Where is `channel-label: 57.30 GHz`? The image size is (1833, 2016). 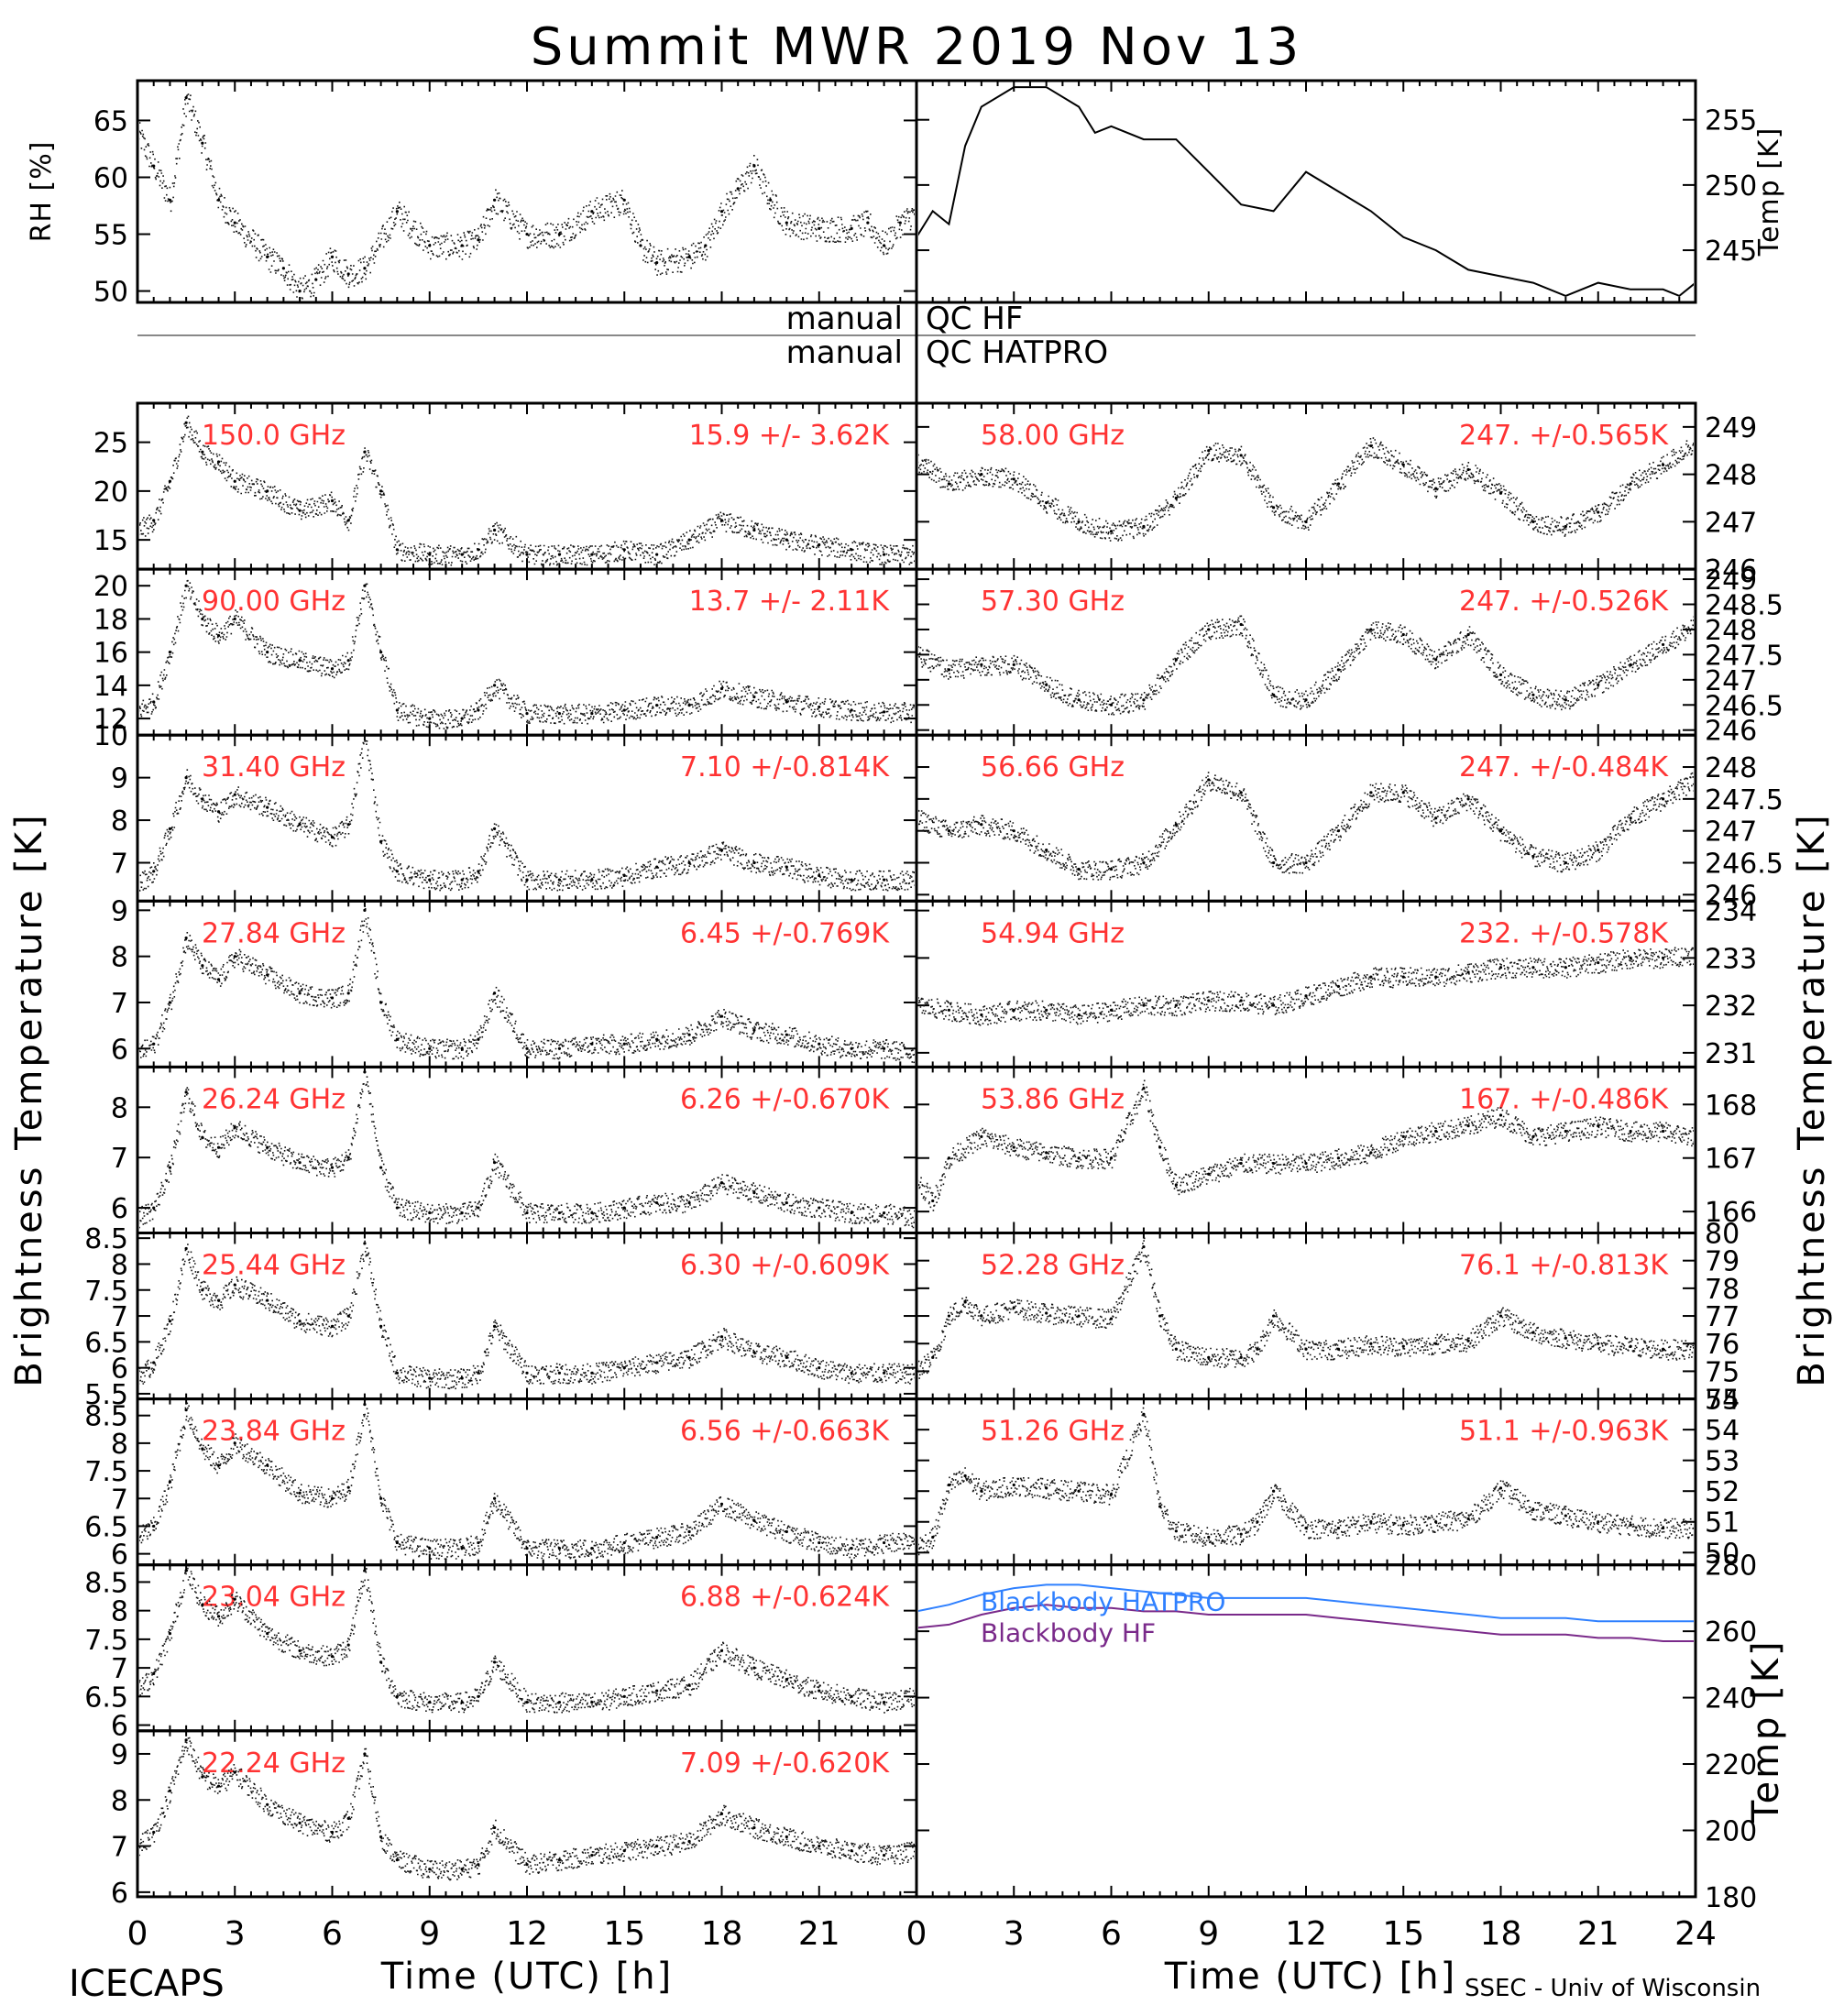
channel-label: 57.30 GHz is located at coordinates (1053, 602).